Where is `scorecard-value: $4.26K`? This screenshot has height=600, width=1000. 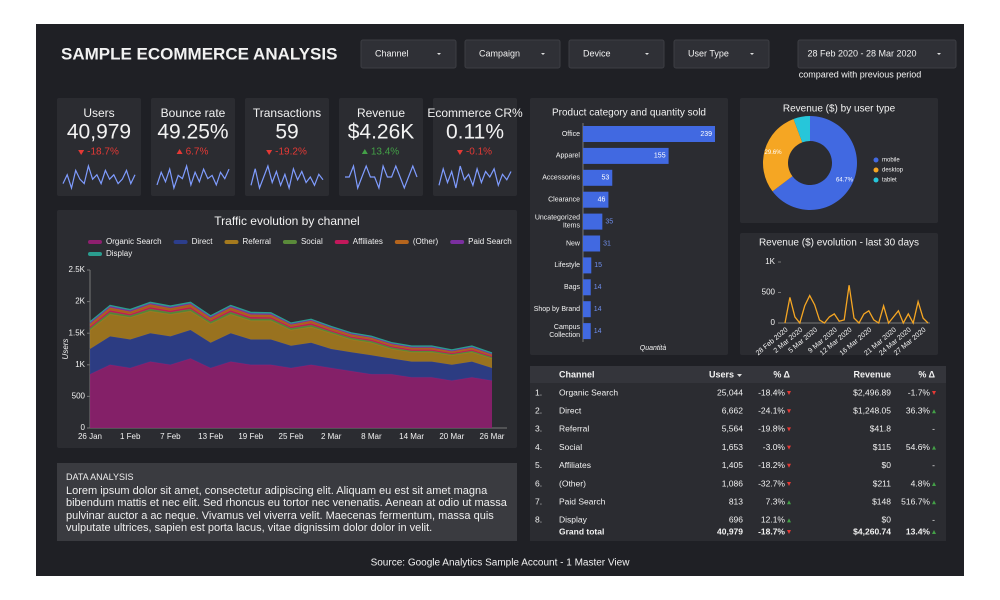
scorecard-value: $4.26K is located at coordinates (381, 132).